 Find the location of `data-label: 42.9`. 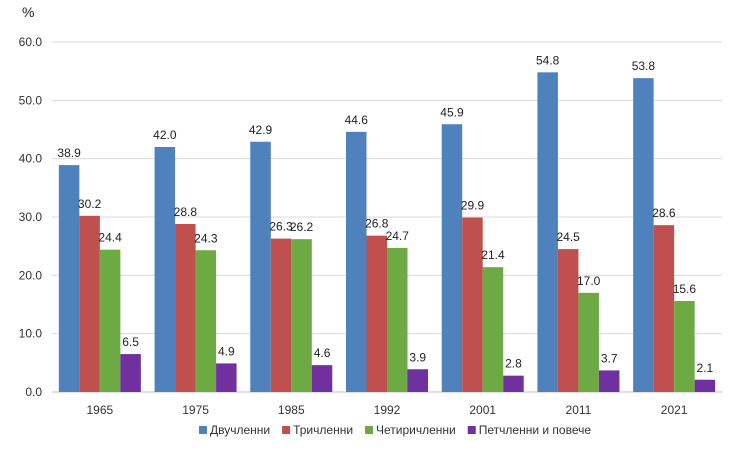

data-label: 42.9 is located at coordinates (261, 130).